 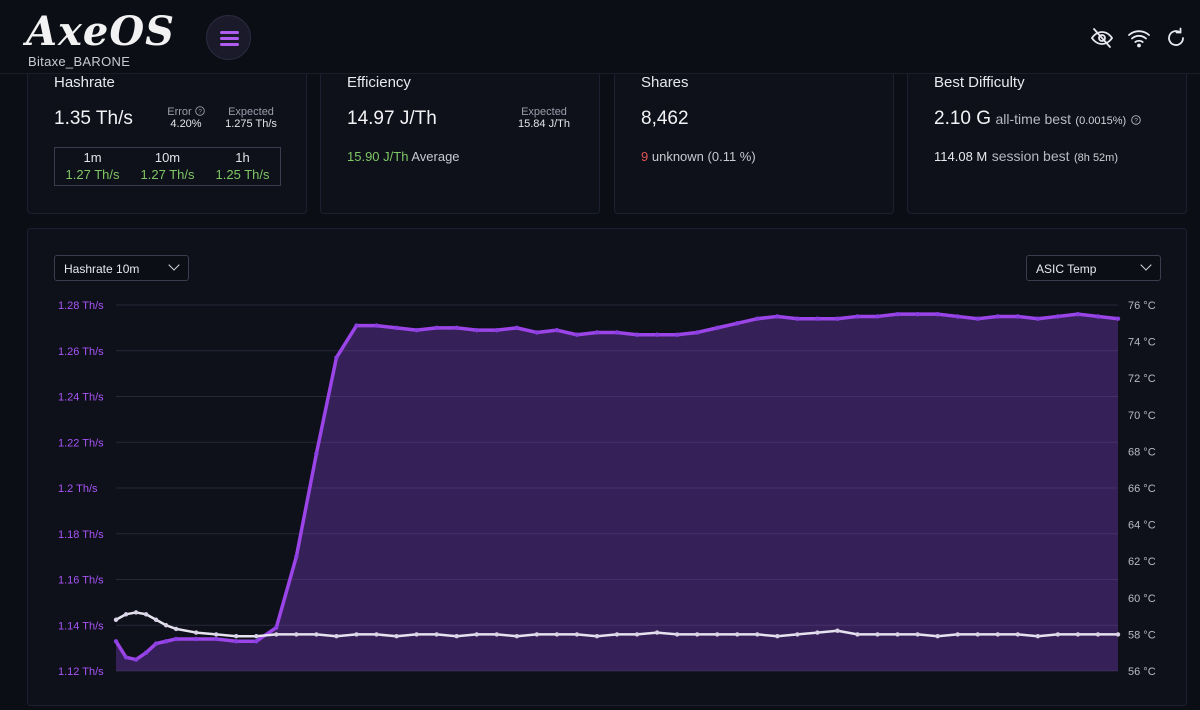 What do you see at coordinates (616, 624) in the screenshot?
I see `temp-line` at bounding box center [616, 624].